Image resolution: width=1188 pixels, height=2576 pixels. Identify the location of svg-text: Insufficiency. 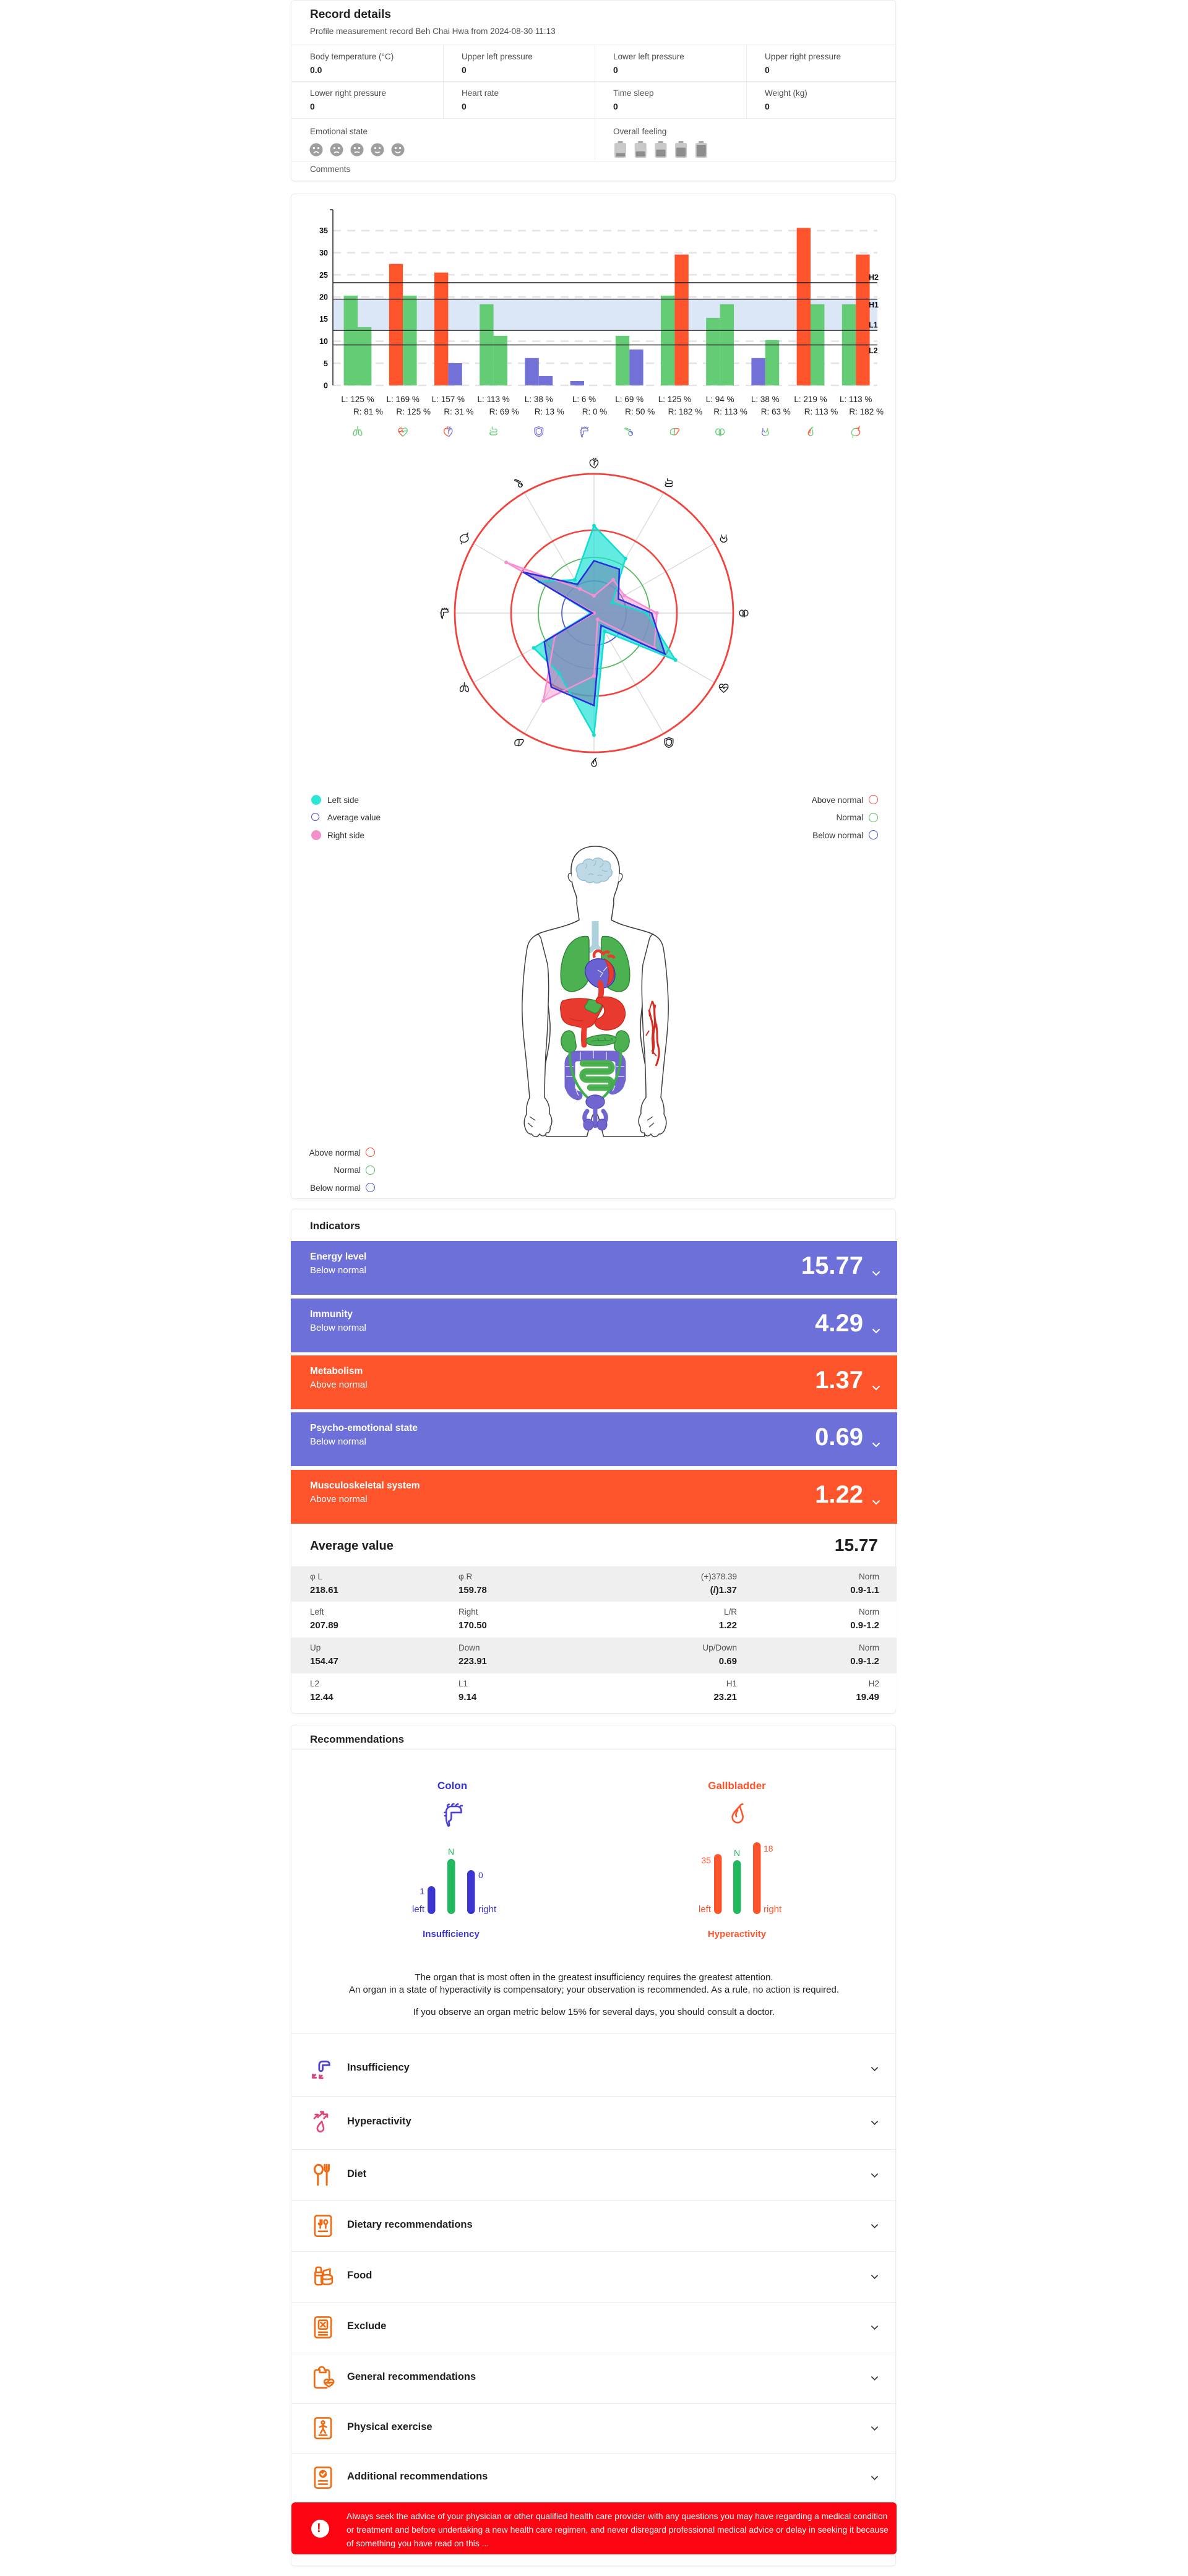
(451, 1934).